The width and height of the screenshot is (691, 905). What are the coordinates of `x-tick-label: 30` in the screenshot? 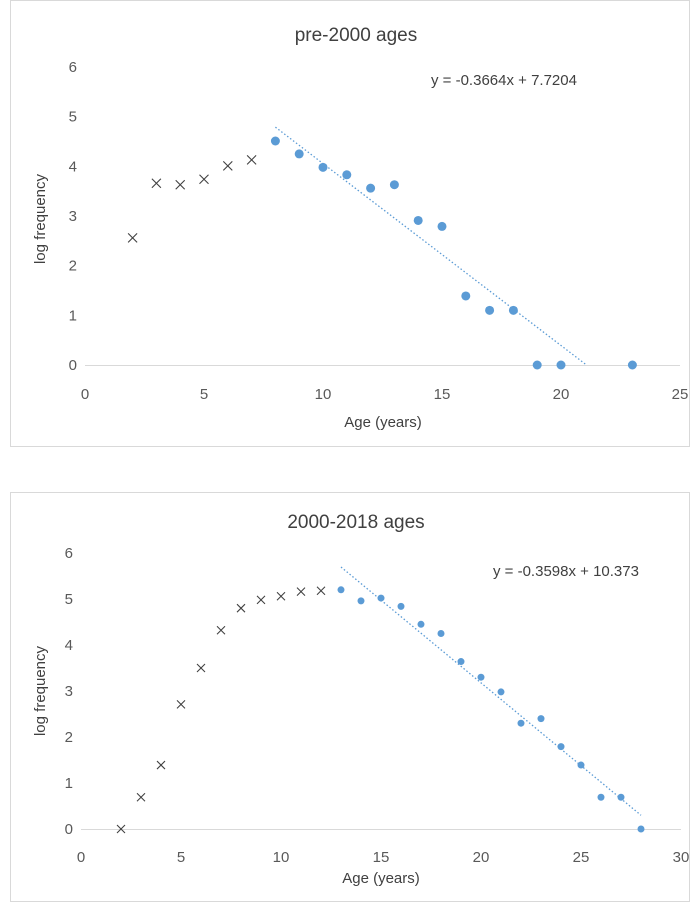 It's located at (681, 857).